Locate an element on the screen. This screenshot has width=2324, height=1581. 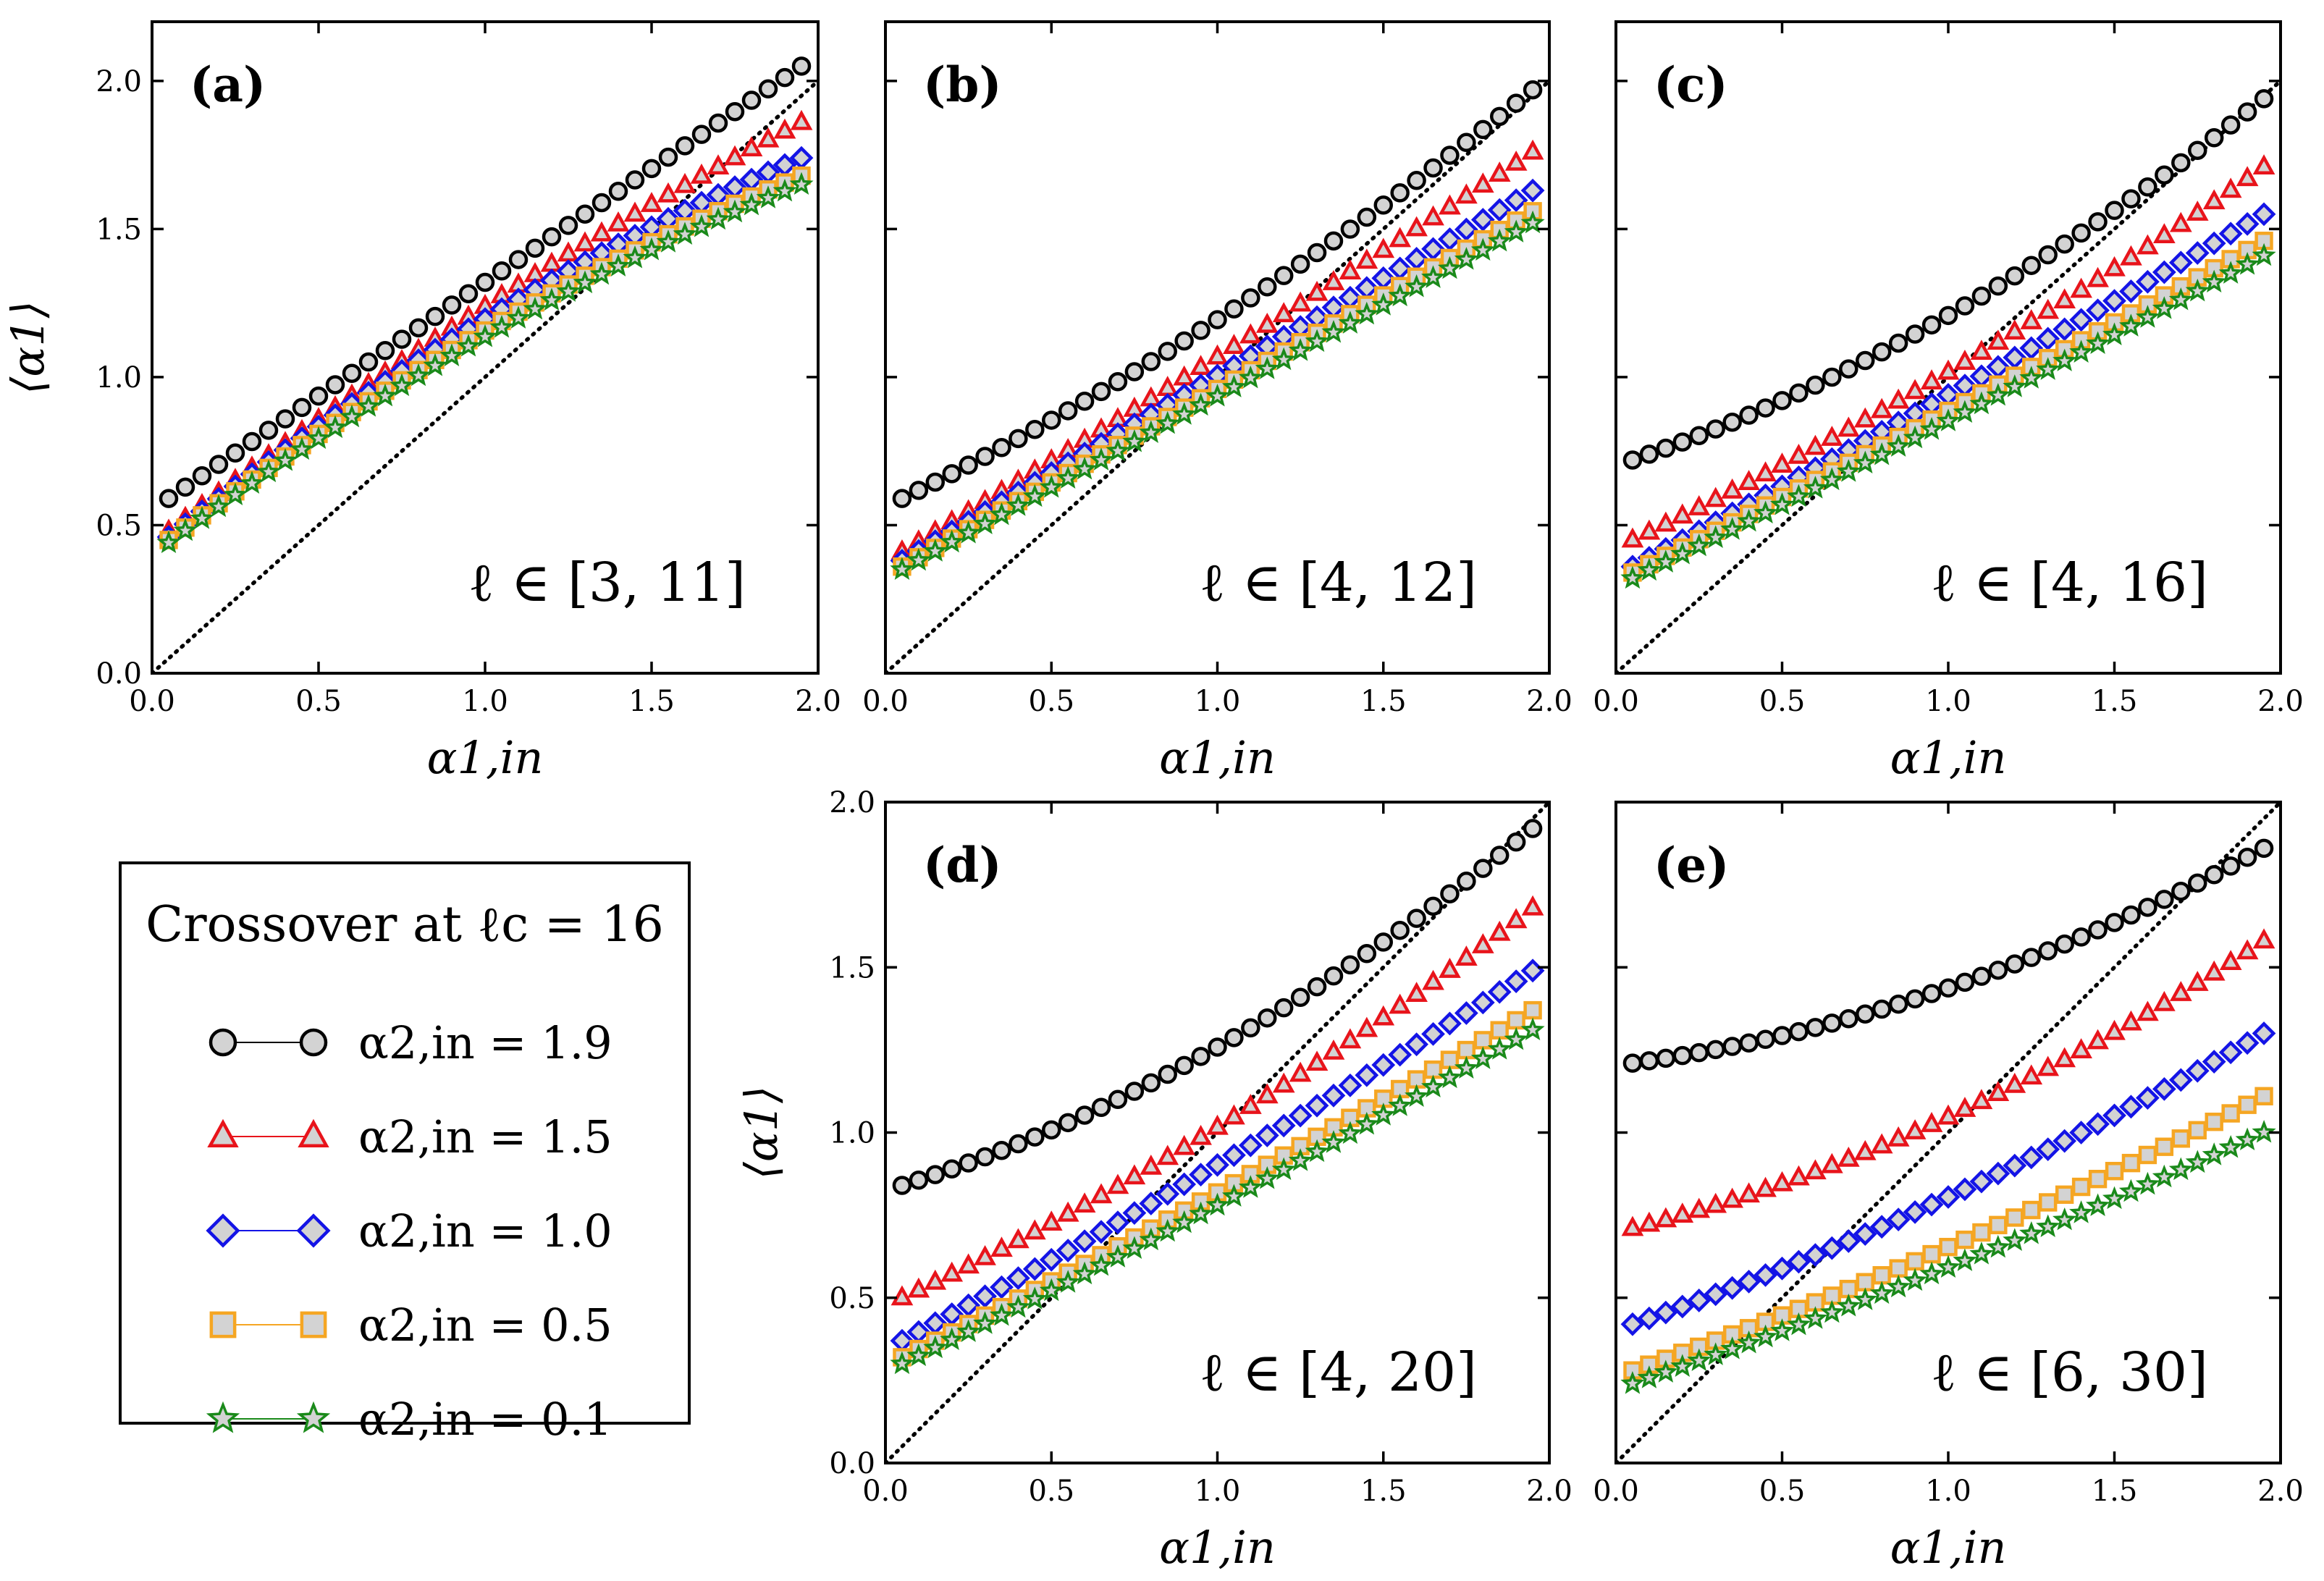
y-axis-title: ⟨α1⟩ is located at coordinates (27, 347).